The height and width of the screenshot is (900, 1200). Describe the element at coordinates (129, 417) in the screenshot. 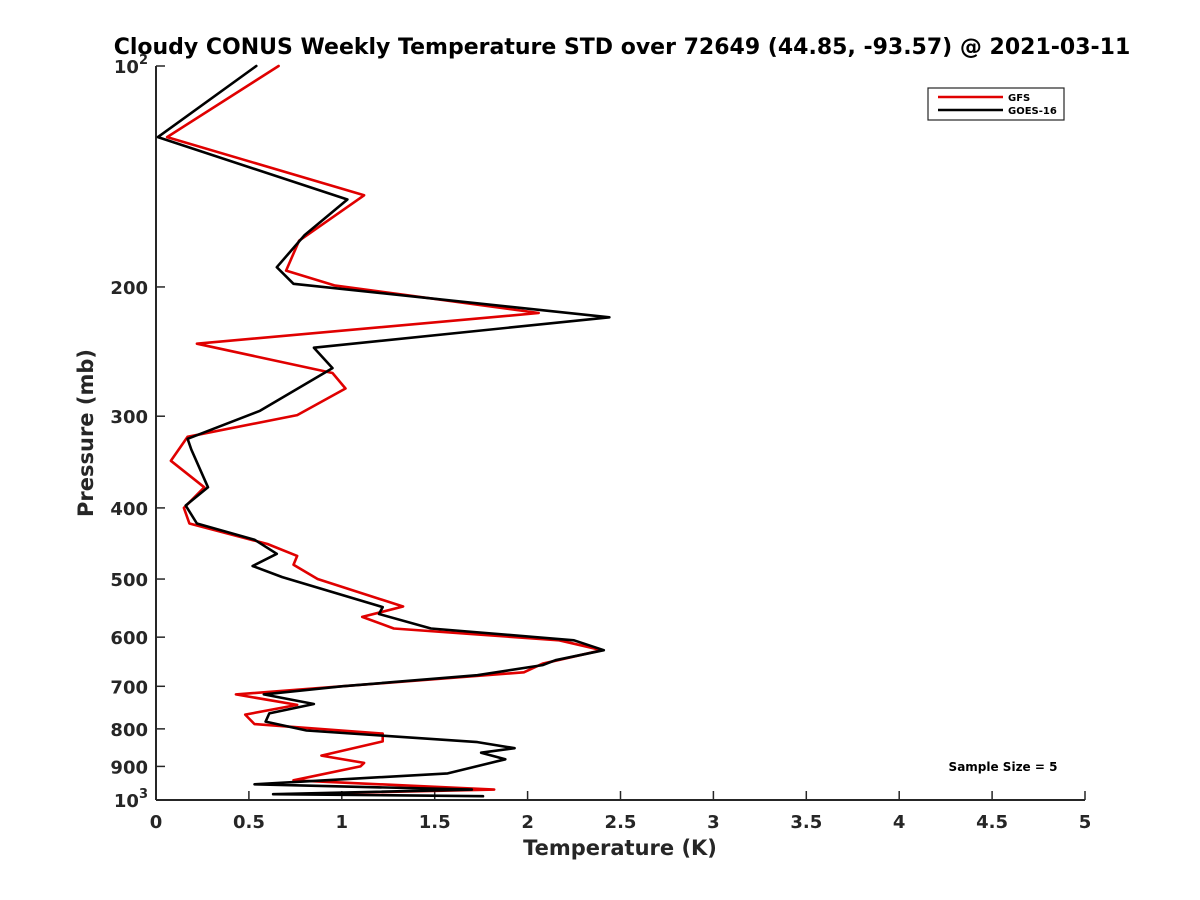

I see `y-tick-label: 300` at that location.